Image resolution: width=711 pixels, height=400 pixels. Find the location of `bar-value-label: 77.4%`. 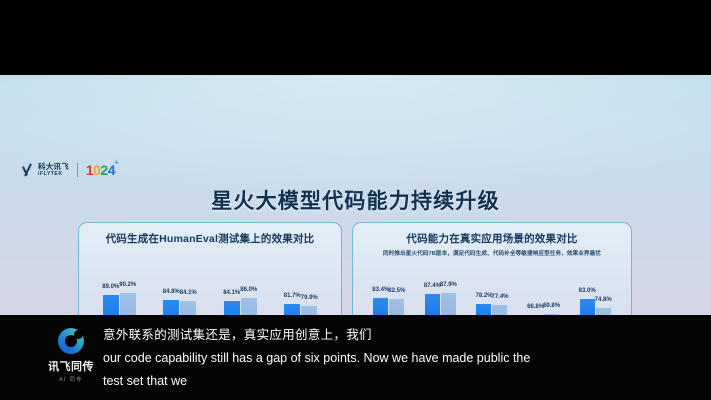

bar-value-label: 77.4% is located at coordinates (500, 297).